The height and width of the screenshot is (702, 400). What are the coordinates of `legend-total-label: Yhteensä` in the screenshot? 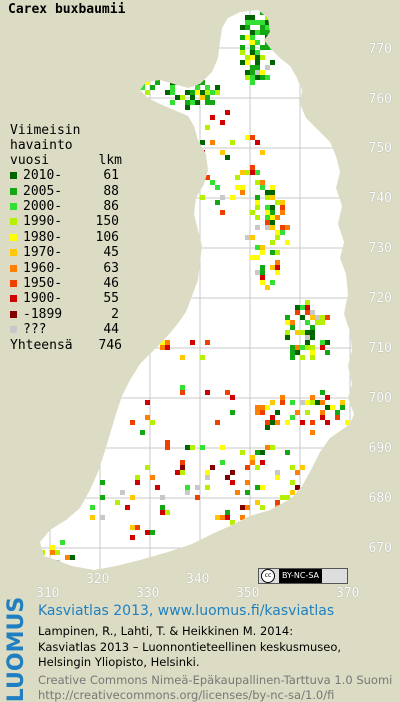 It's located at (41, 346).